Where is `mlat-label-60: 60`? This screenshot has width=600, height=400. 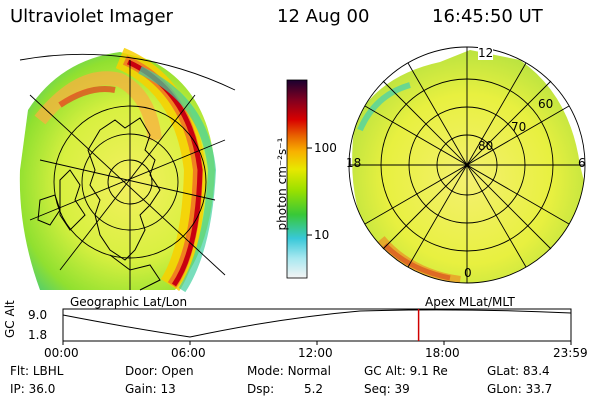
mlat-label-60: 60 is located at coordinates (546, 104).